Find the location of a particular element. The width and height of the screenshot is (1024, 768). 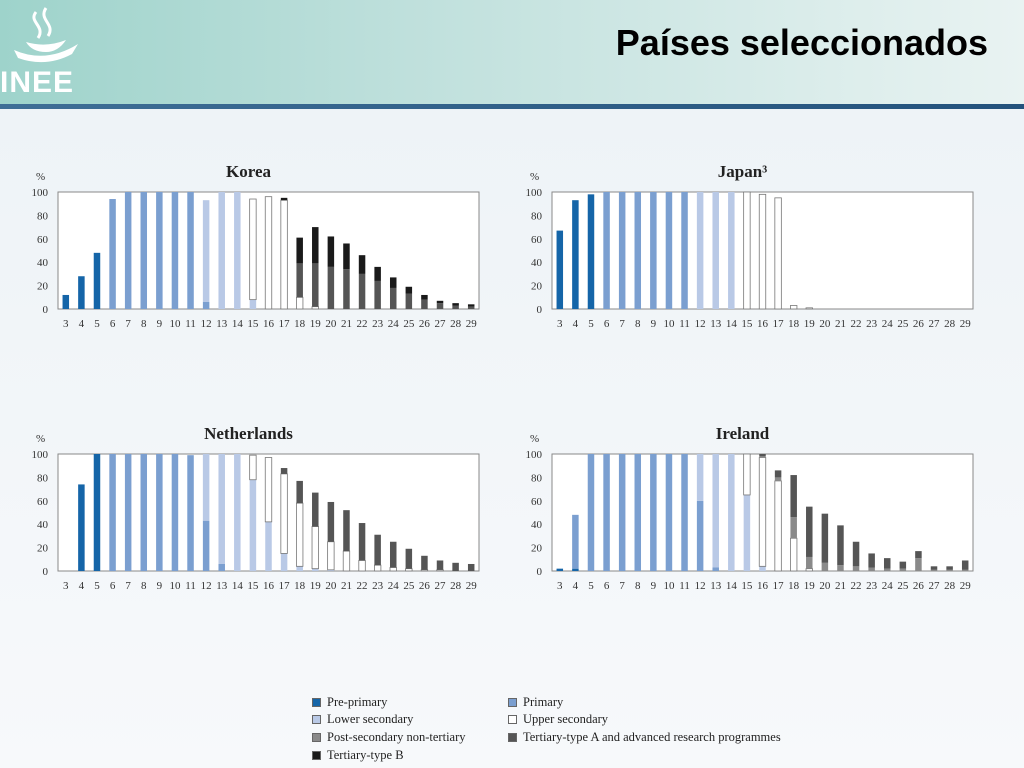

y-tick-label: 40 is located at coordinates (537, 525).